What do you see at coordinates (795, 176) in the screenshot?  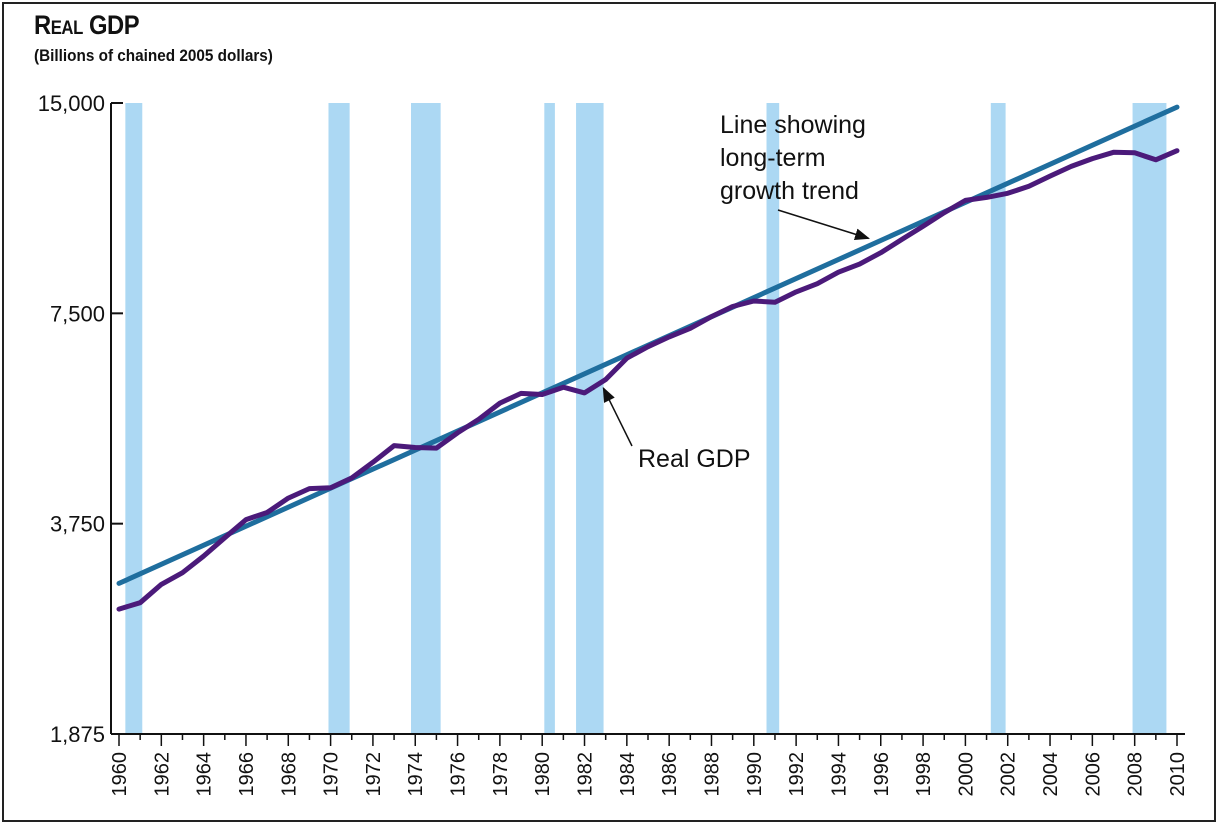 I see `trend-annotation: Line showing long-term growth trend` at bounding box center [795, 176].